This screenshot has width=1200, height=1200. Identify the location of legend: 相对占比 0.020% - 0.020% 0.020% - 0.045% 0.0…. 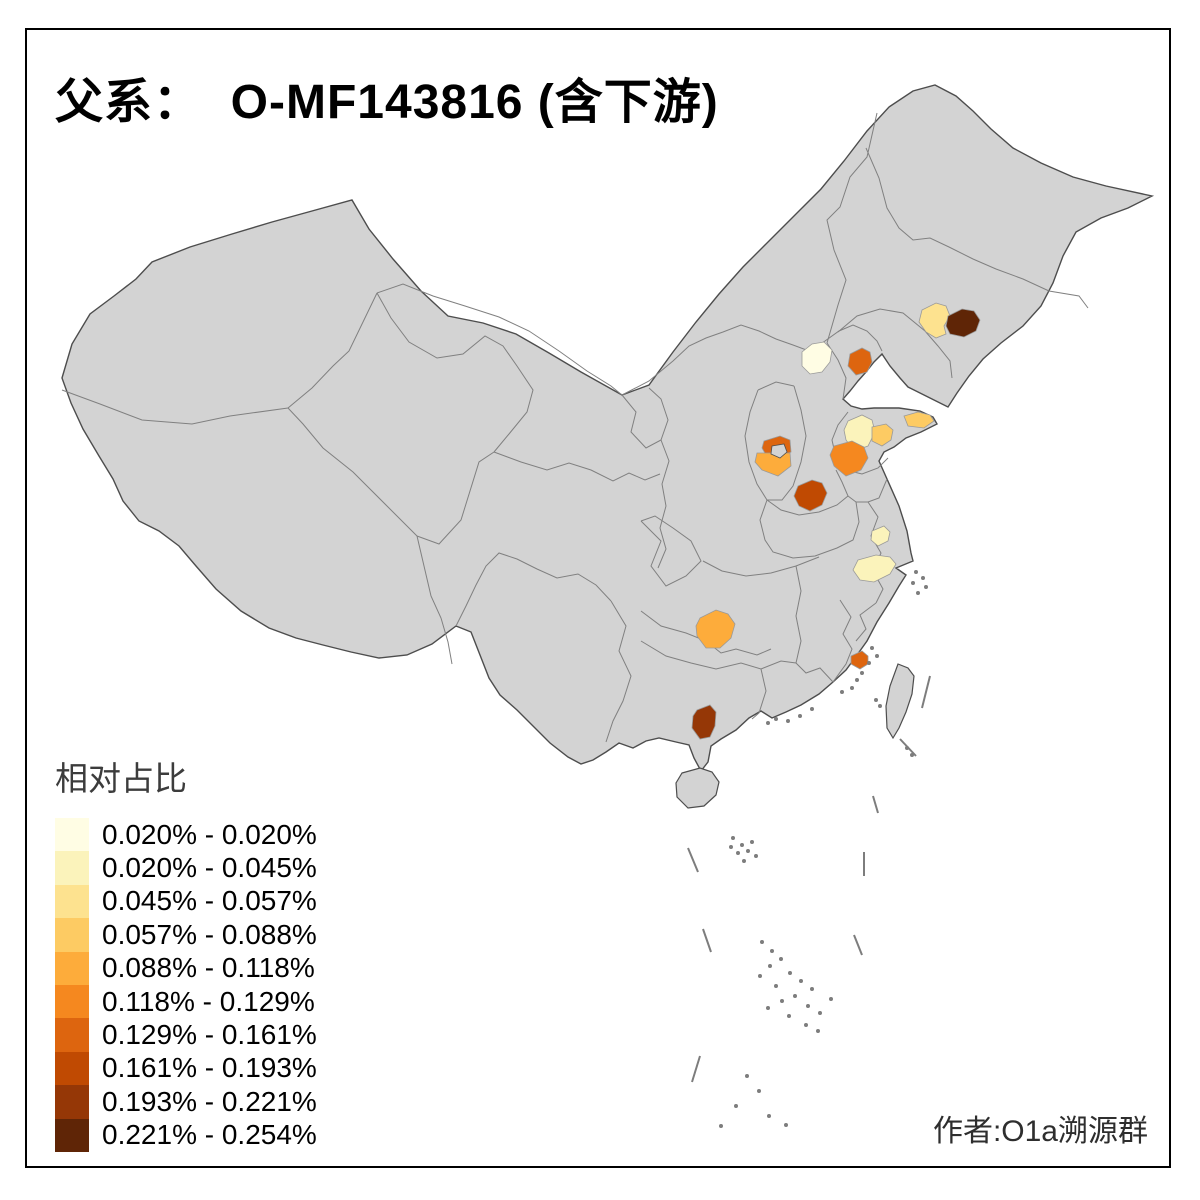
(186, 952).